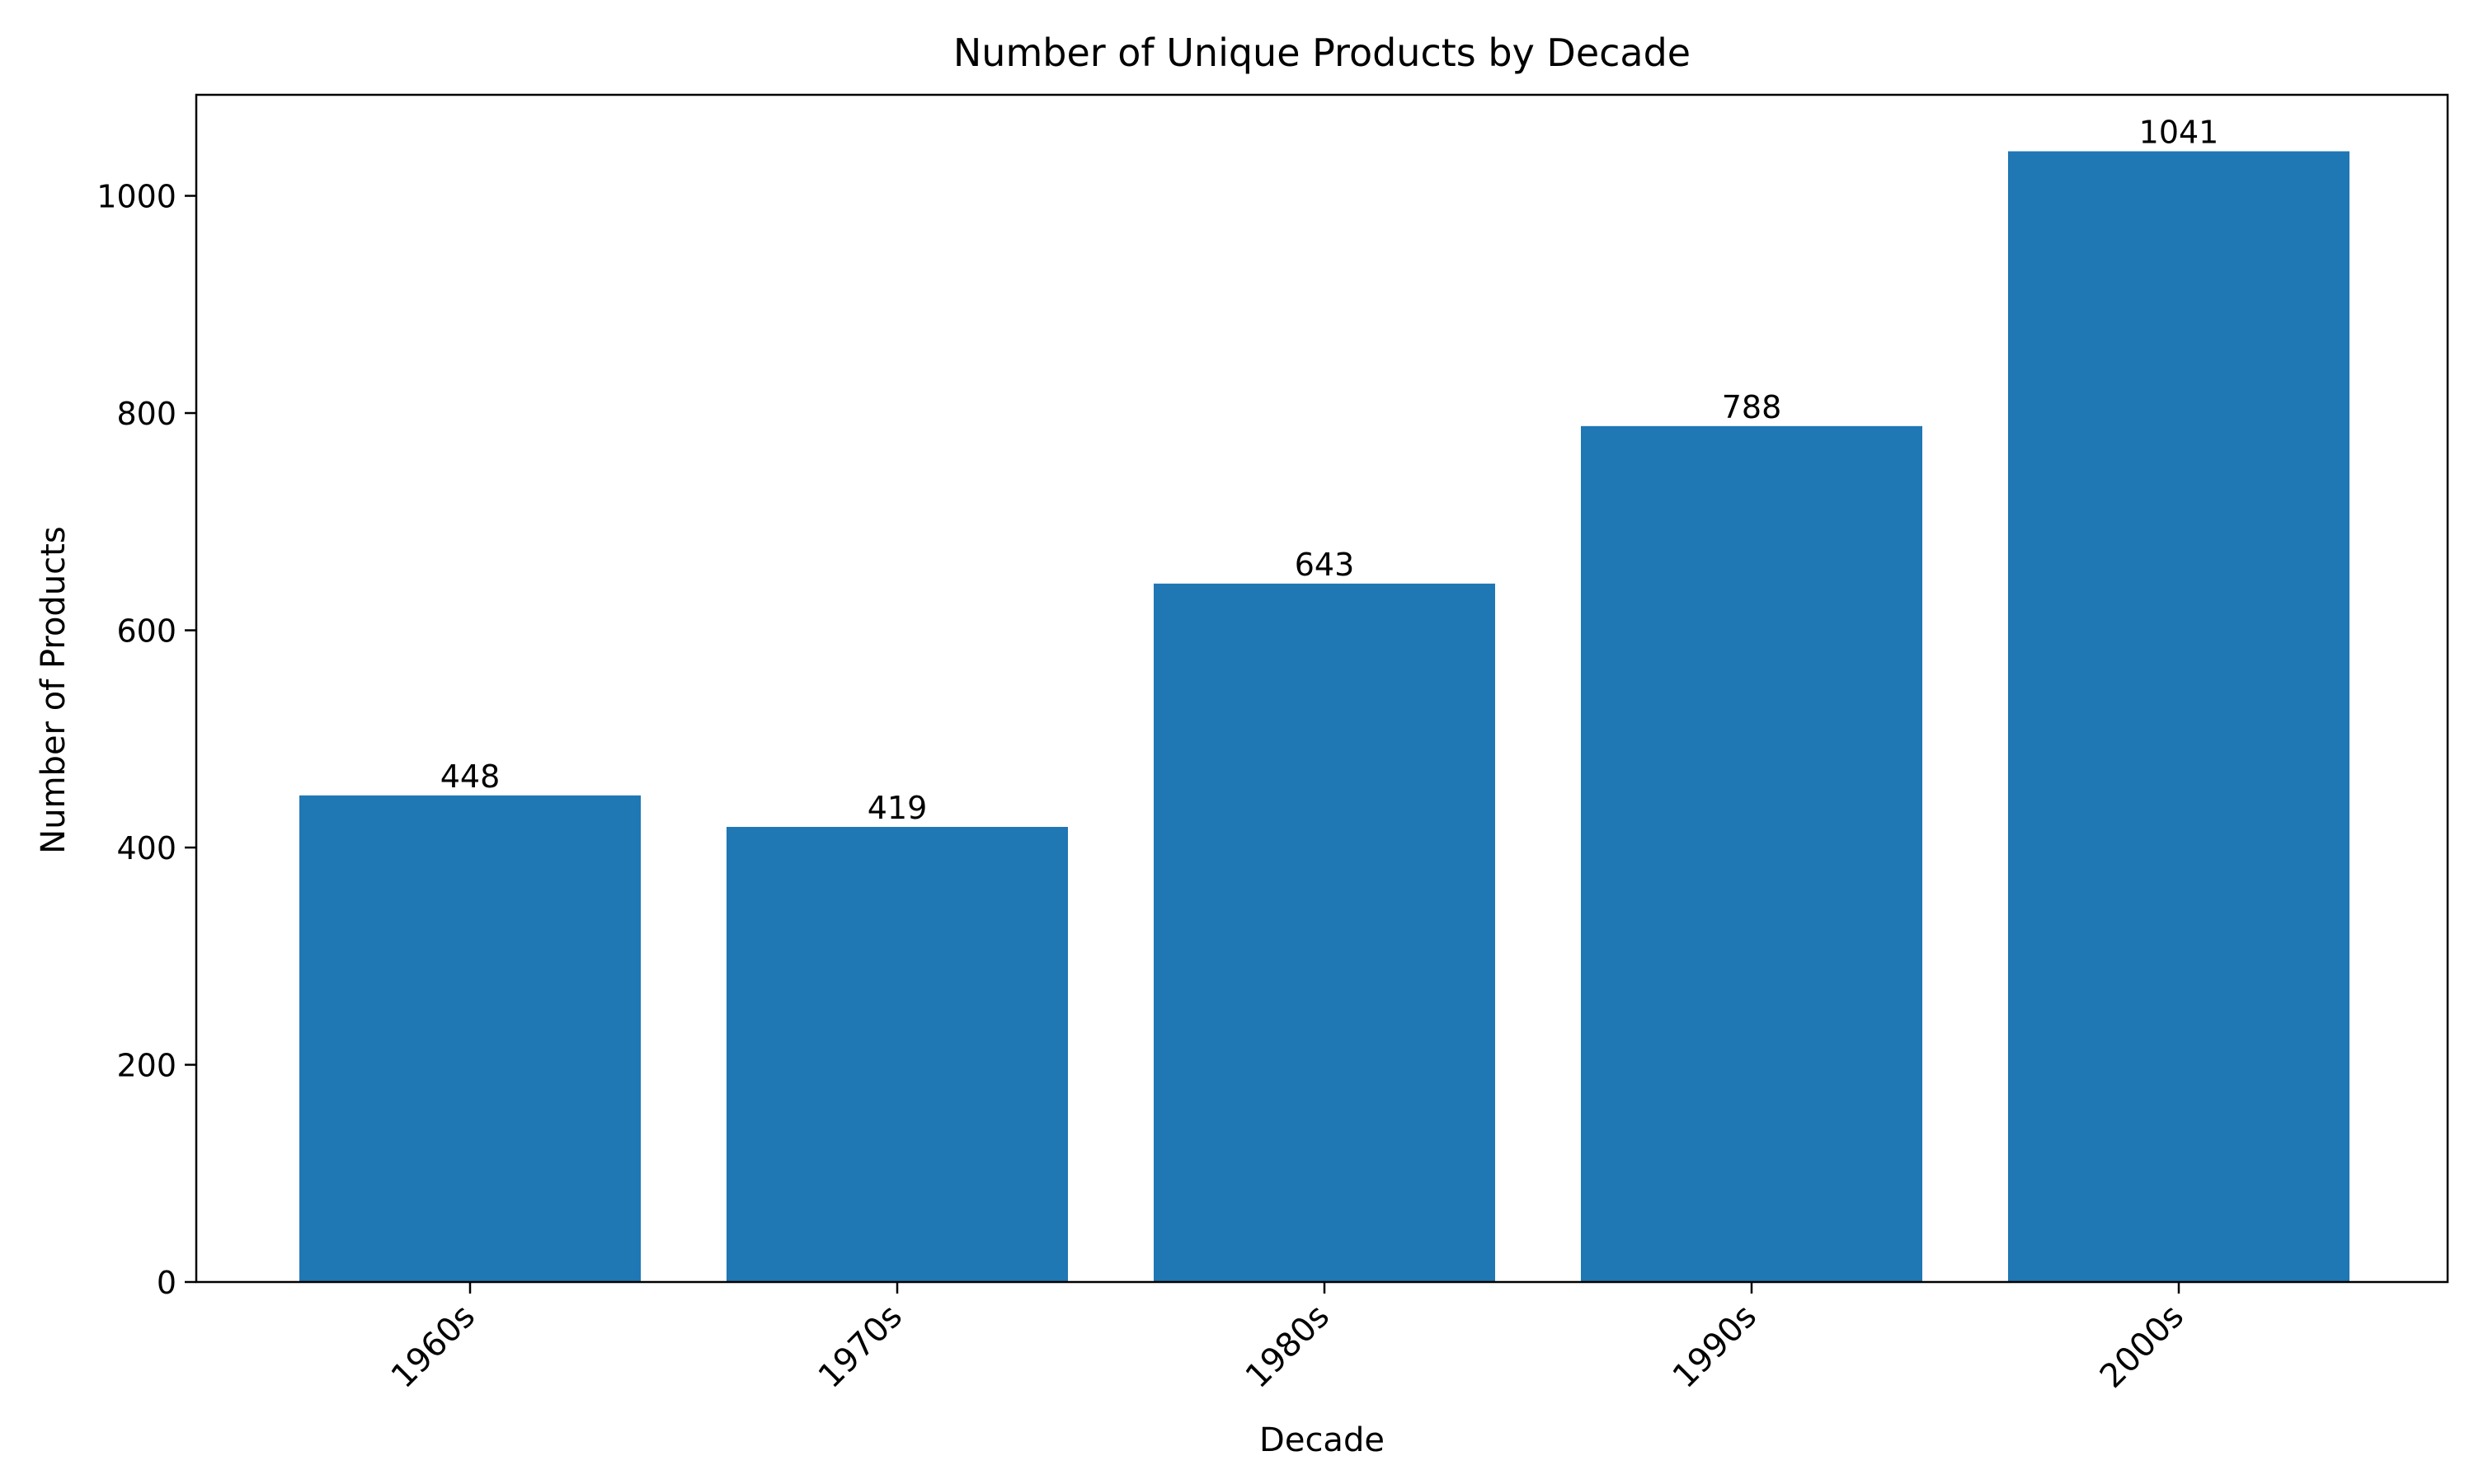 This screenshot has height=1484, width=2474. I want to click on bar-value-label: 419, so click(898, 808).